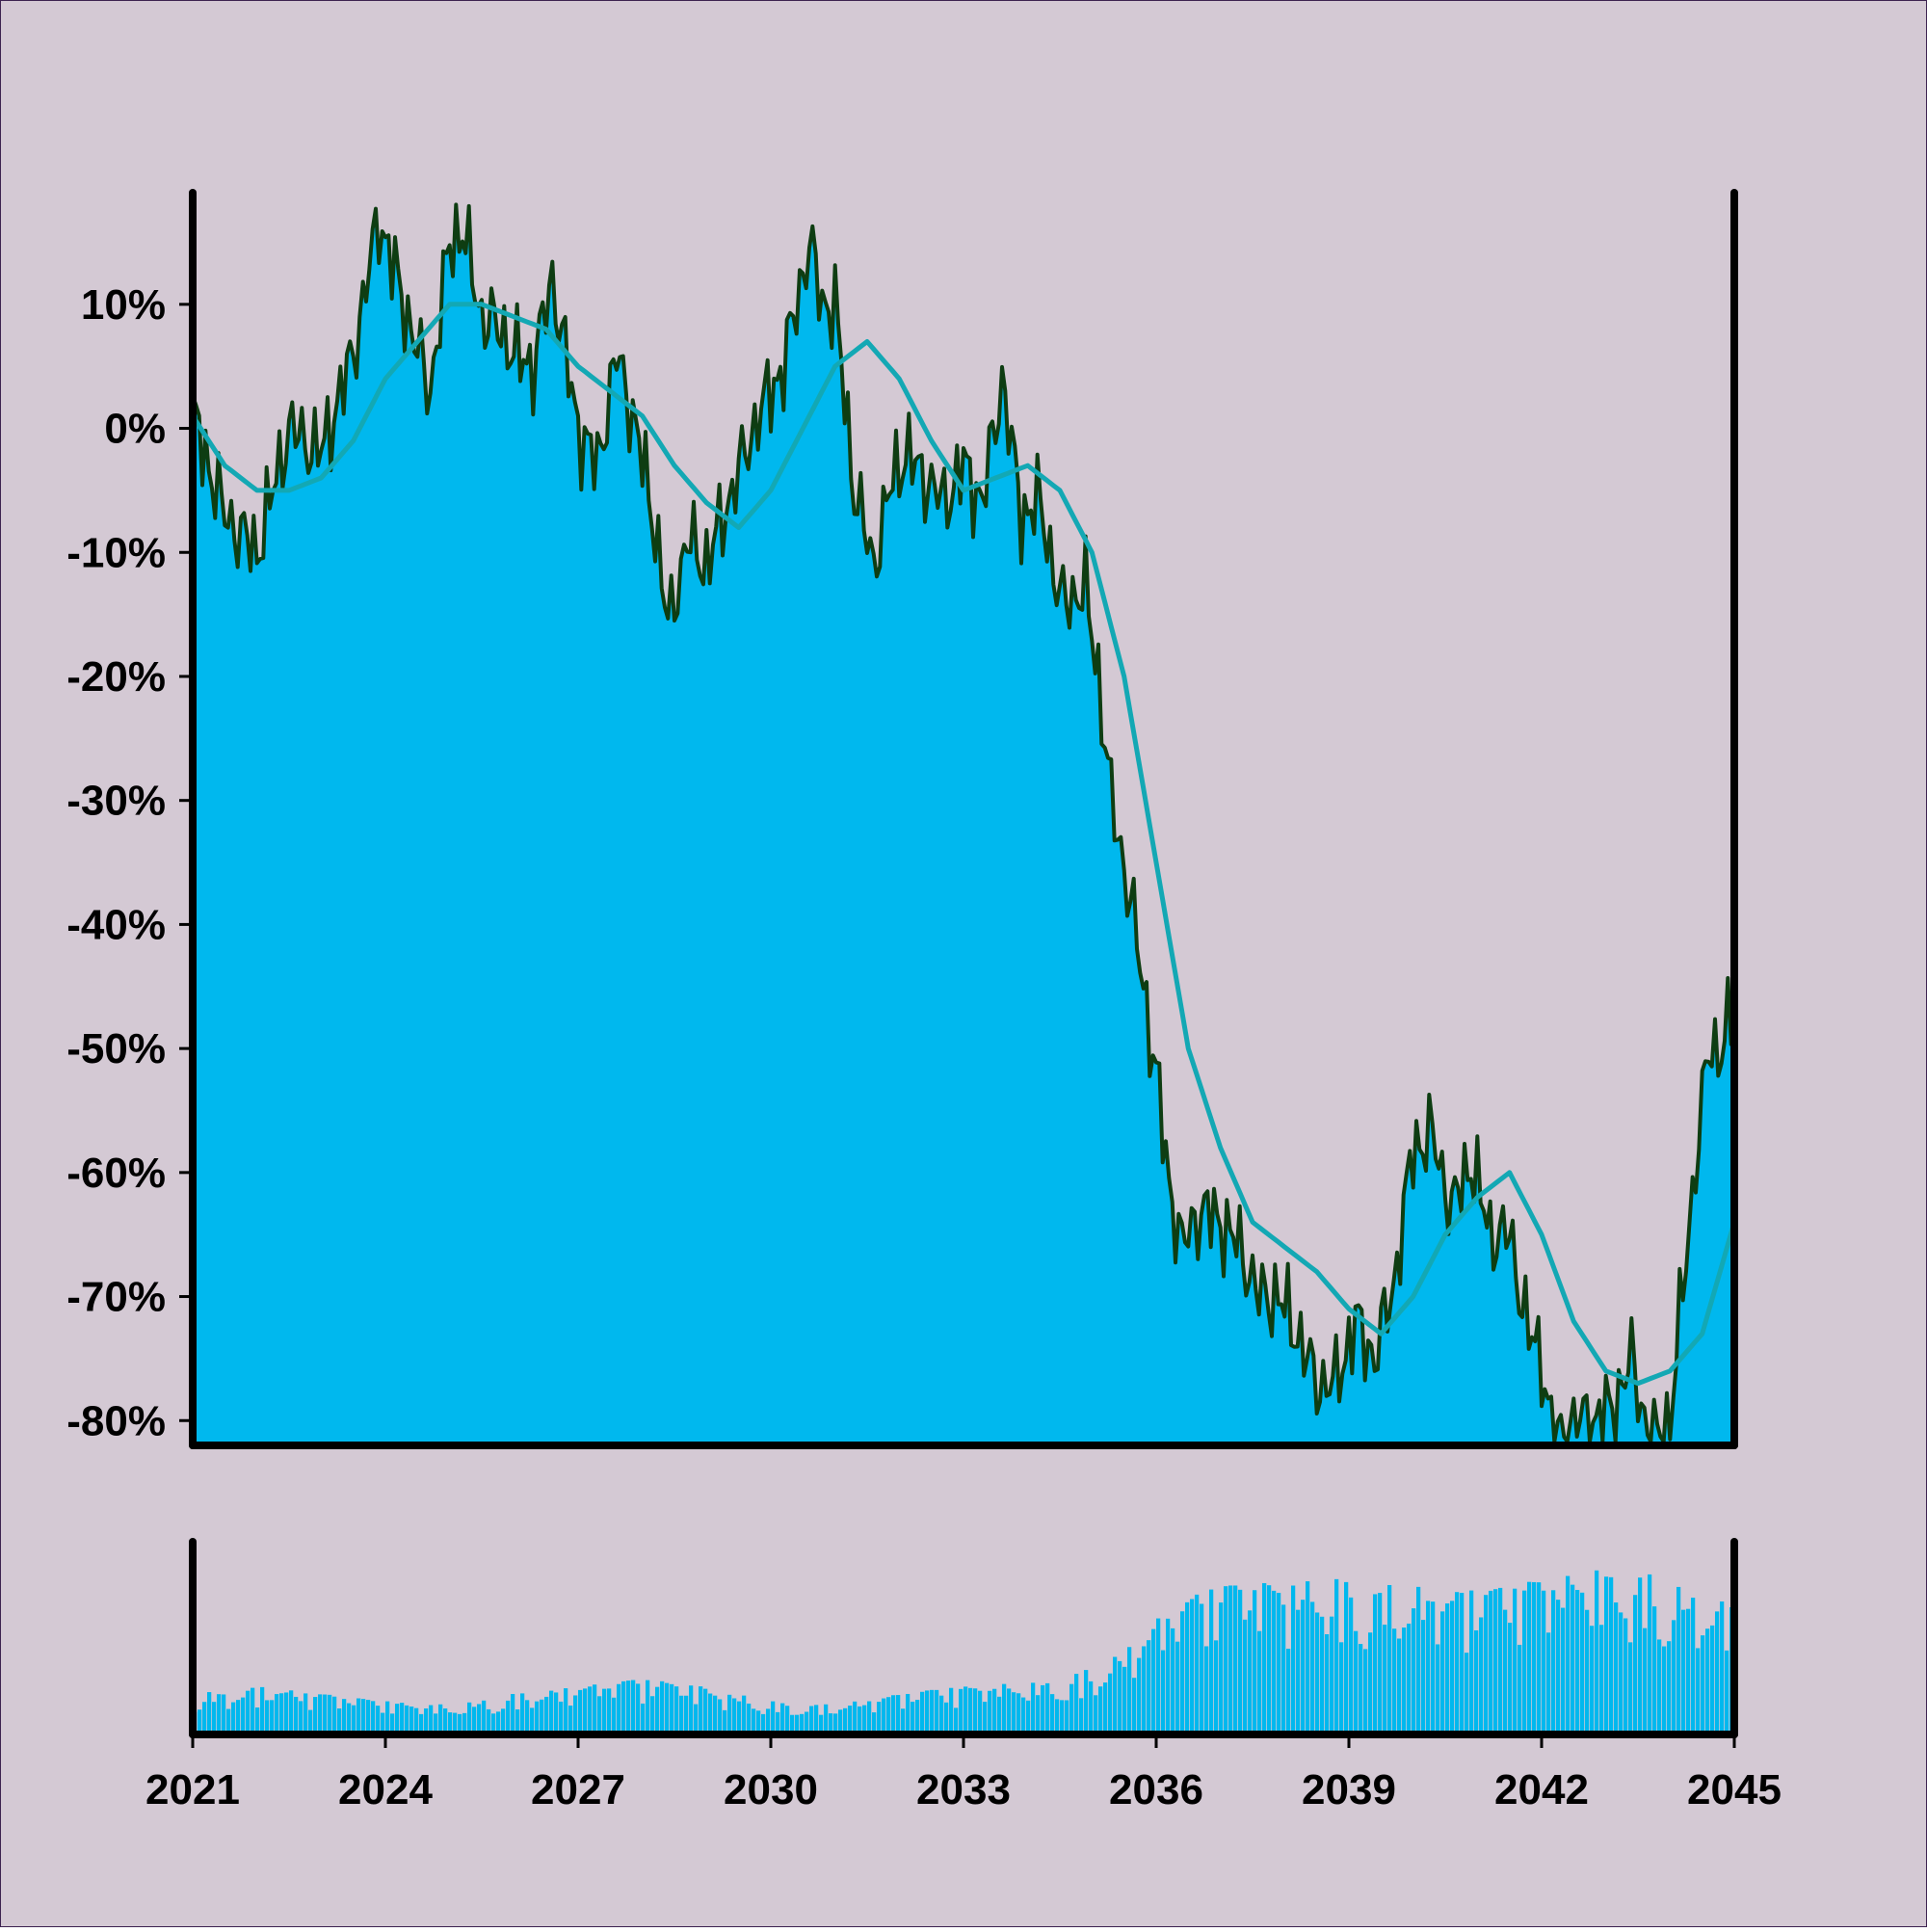 The width and height of the screenshot is (1927, 1932). I want to click on x-tick-label: 2027, so click(578, 1789).